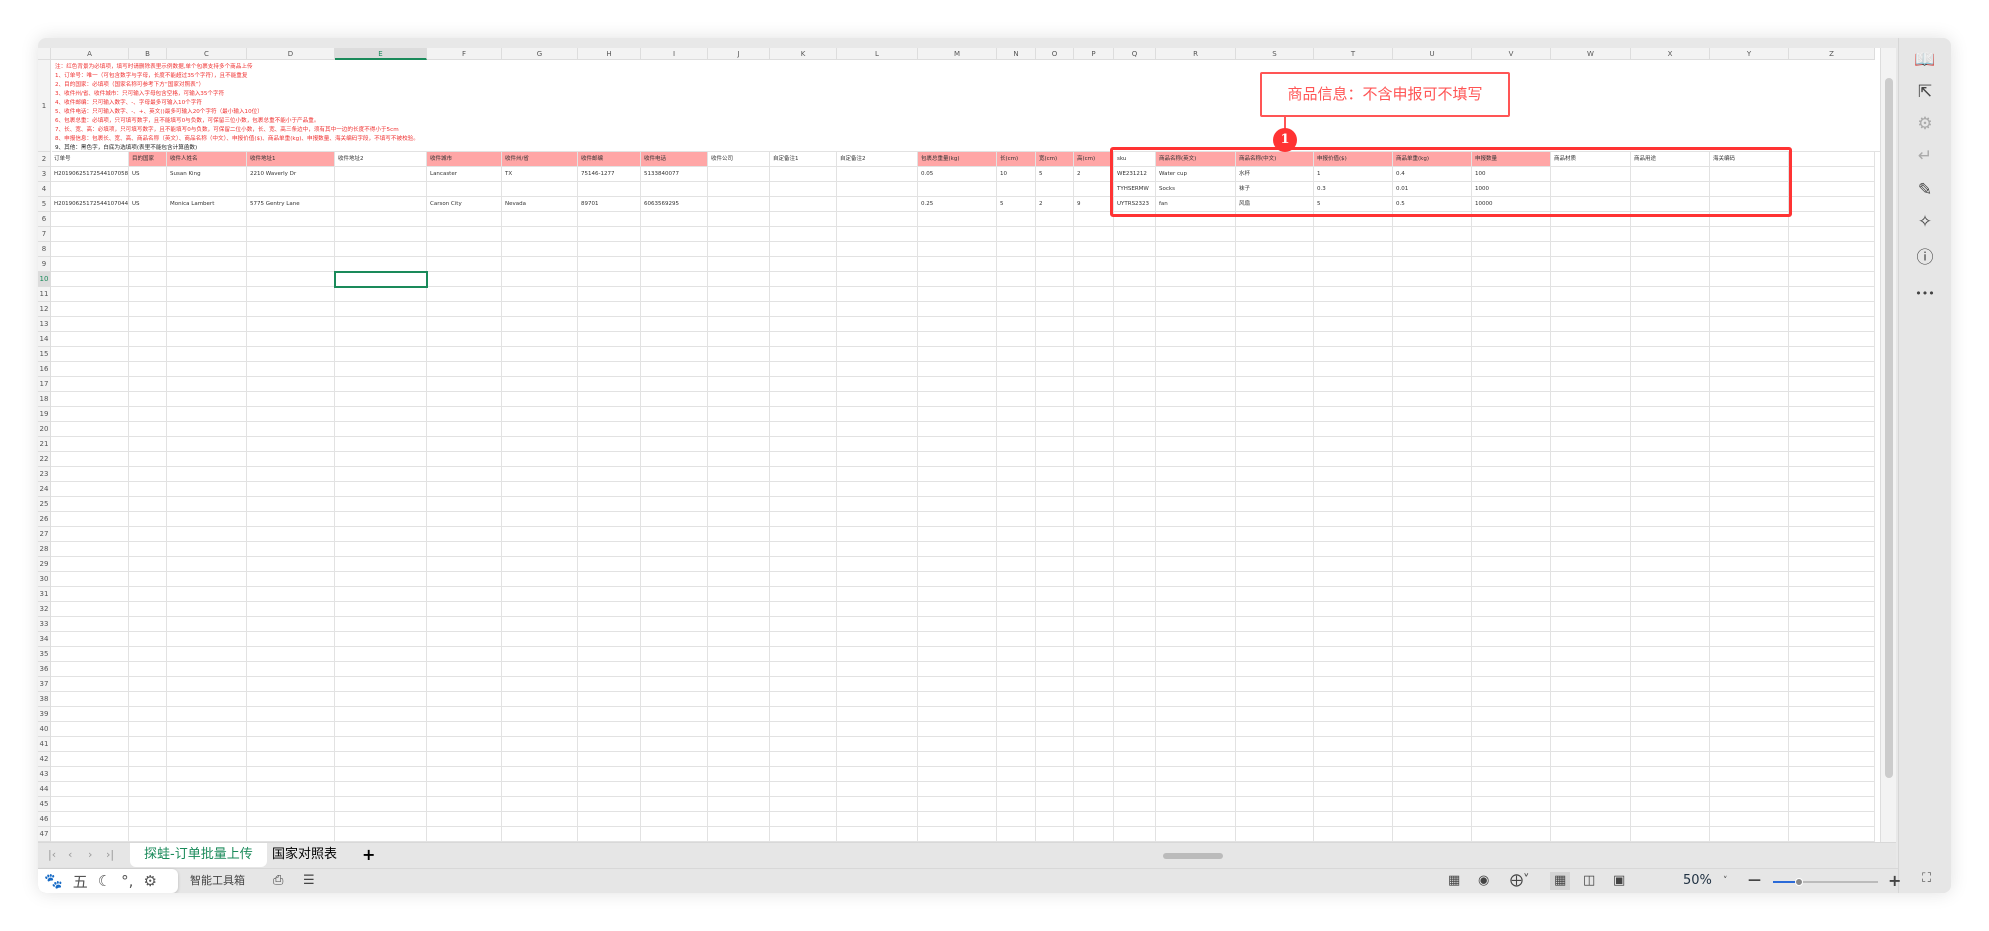  Describe the element at coordinates (1135, 174) in the screenshot. I see `table-cell: WE231212` at that location.